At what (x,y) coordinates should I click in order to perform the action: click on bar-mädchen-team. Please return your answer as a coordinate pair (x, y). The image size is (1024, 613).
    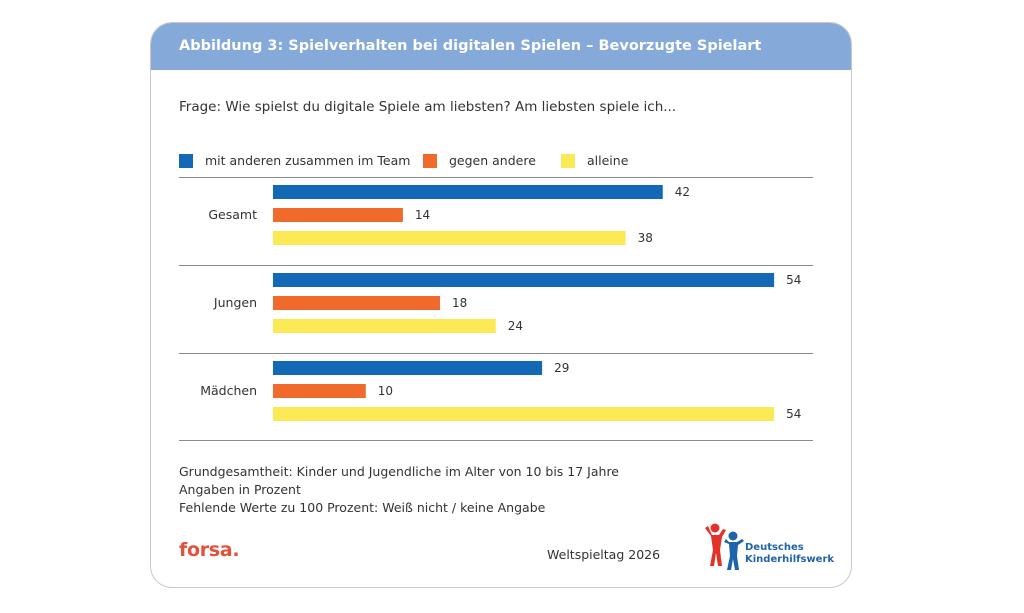
    Looking at the image, I should click on (408, 368).